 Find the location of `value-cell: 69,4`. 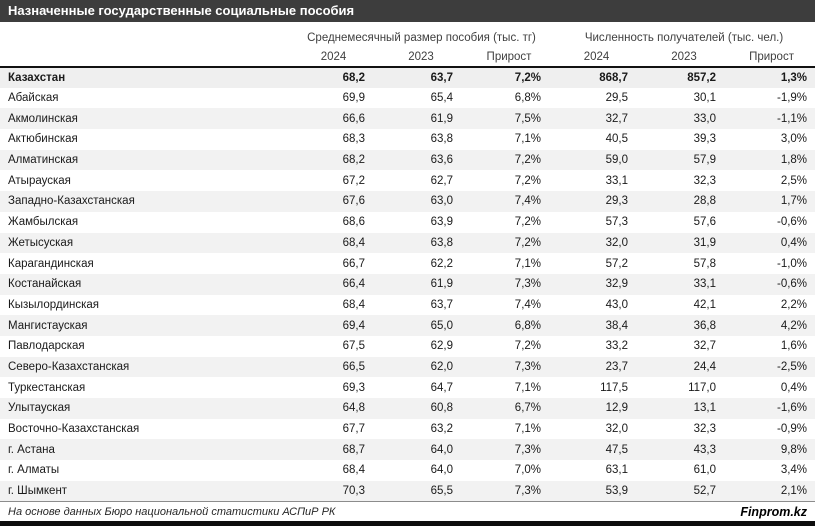

value-cell: 69,4 is located at coordinates (333, 325).